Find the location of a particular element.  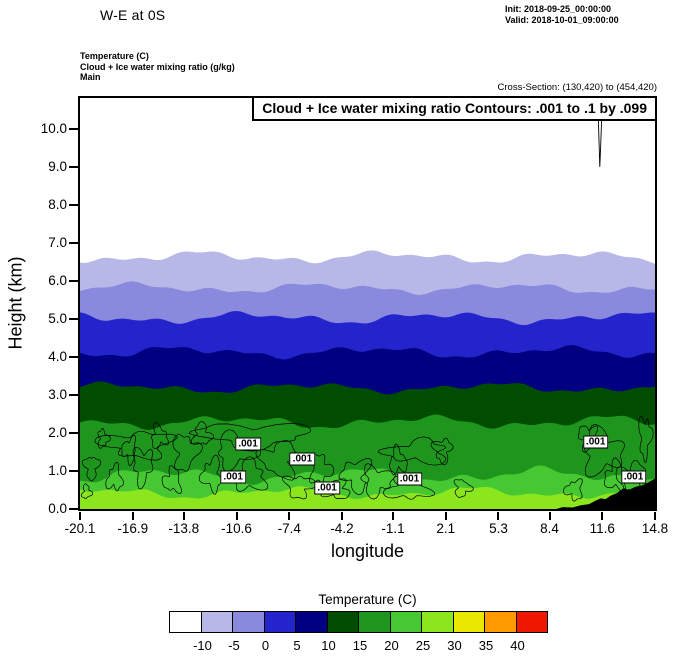

colorbar-tick-label: 15 is located at coordinates (360, 645).